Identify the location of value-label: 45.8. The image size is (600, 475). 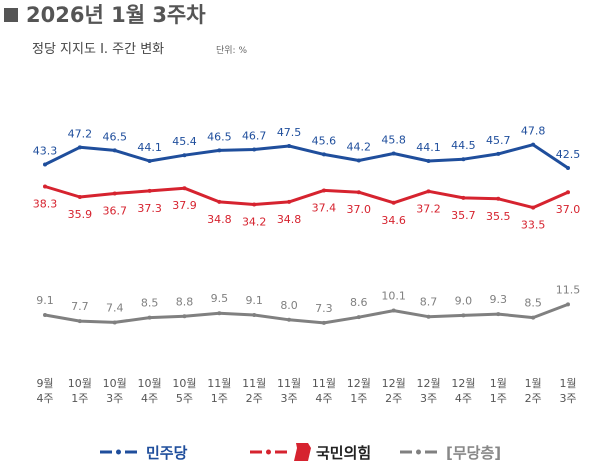
(393, 139).